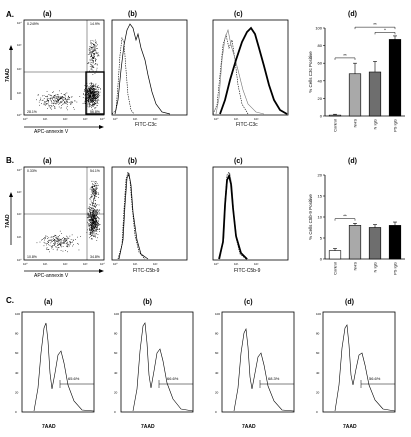  What do you see at coordinates (236, 264) in the screenshot?
I see `svg-text: 10¹` at bounding box center [236, 264].